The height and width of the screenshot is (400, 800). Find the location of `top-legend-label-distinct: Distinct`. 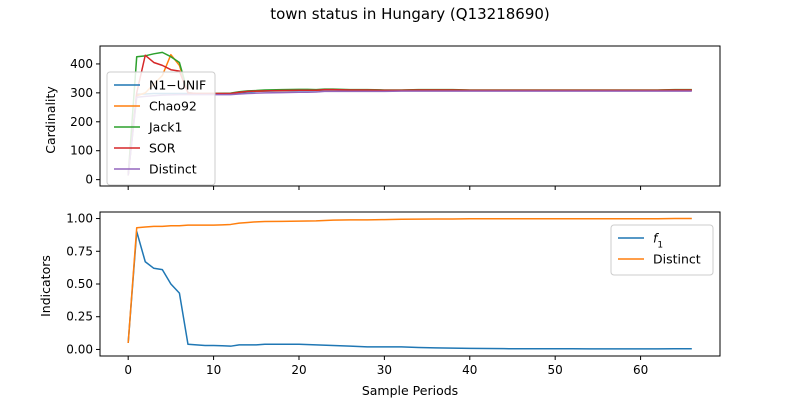

top-legend-label-distinct: Distinct is located at coordinates (173, 169).